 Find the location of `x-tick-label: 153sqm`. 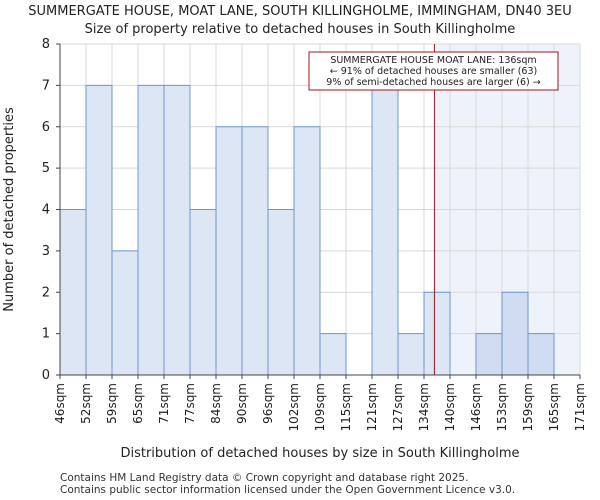

x-tick-label: 153sqm is located at coordinates (502, 407).